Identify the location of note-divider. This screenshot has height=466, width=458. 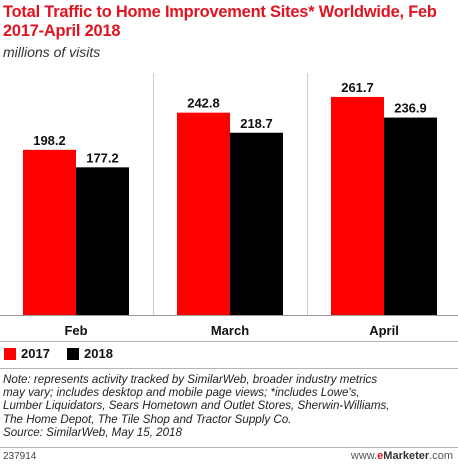
(229, 368).